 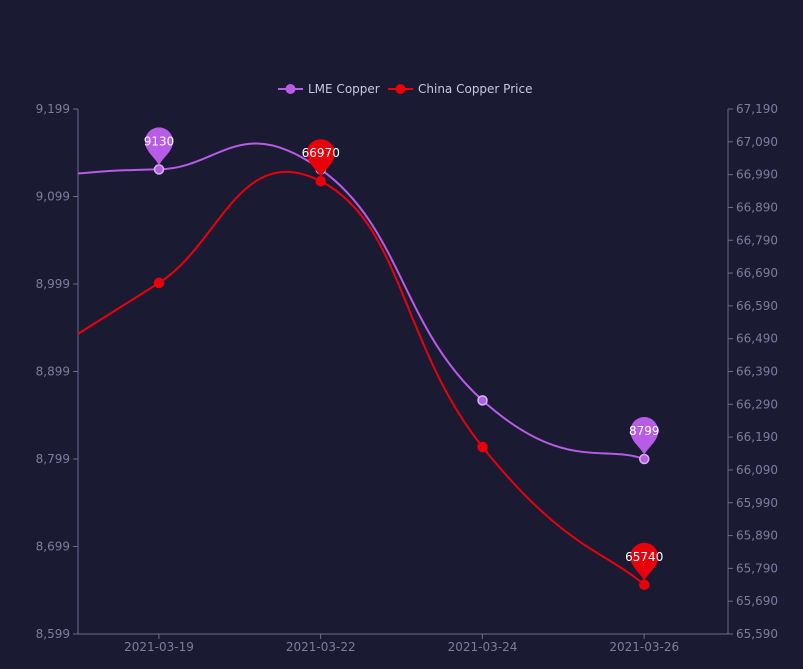 I want to click on y-left-tick-label: 8,699, so click(x=53, y=547).